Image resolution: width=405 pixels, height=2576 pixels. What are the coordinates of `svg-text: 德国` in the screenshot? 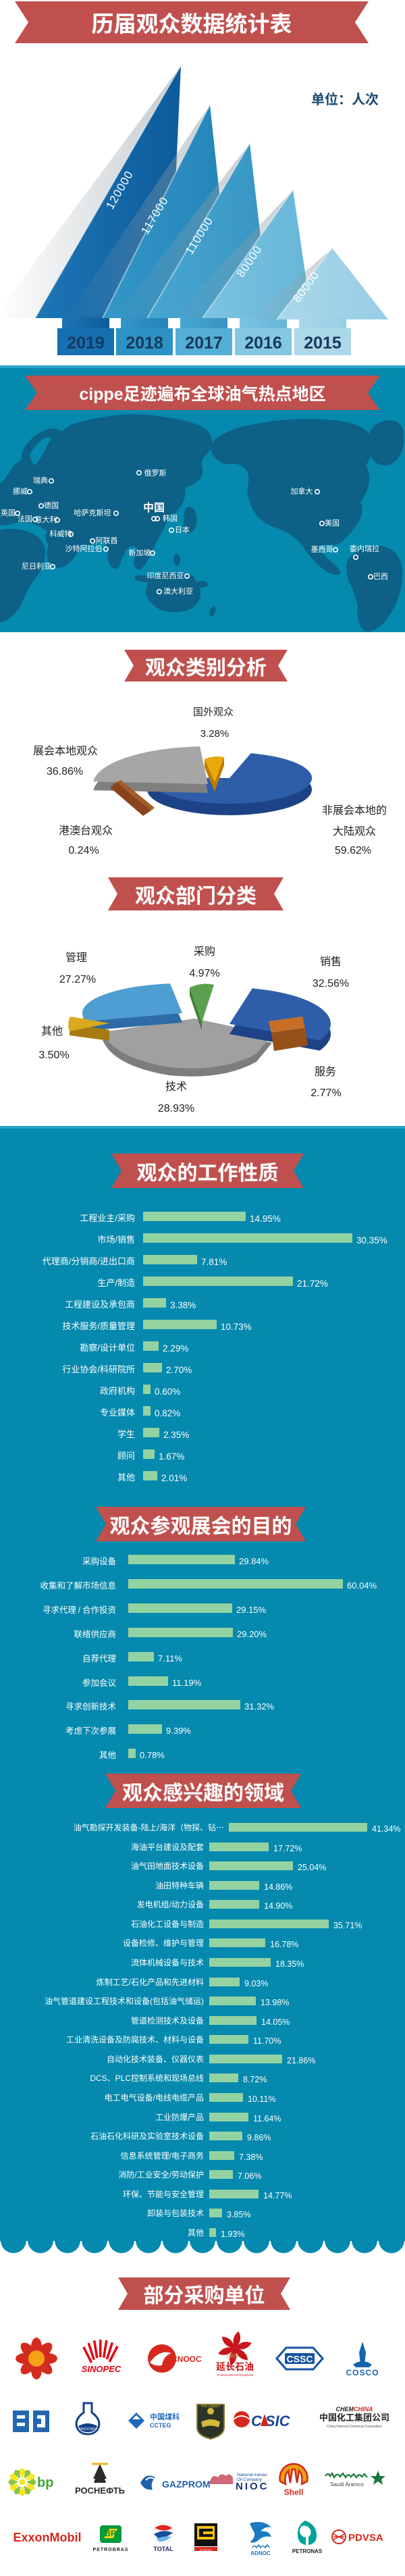 It's located at (51, 505).